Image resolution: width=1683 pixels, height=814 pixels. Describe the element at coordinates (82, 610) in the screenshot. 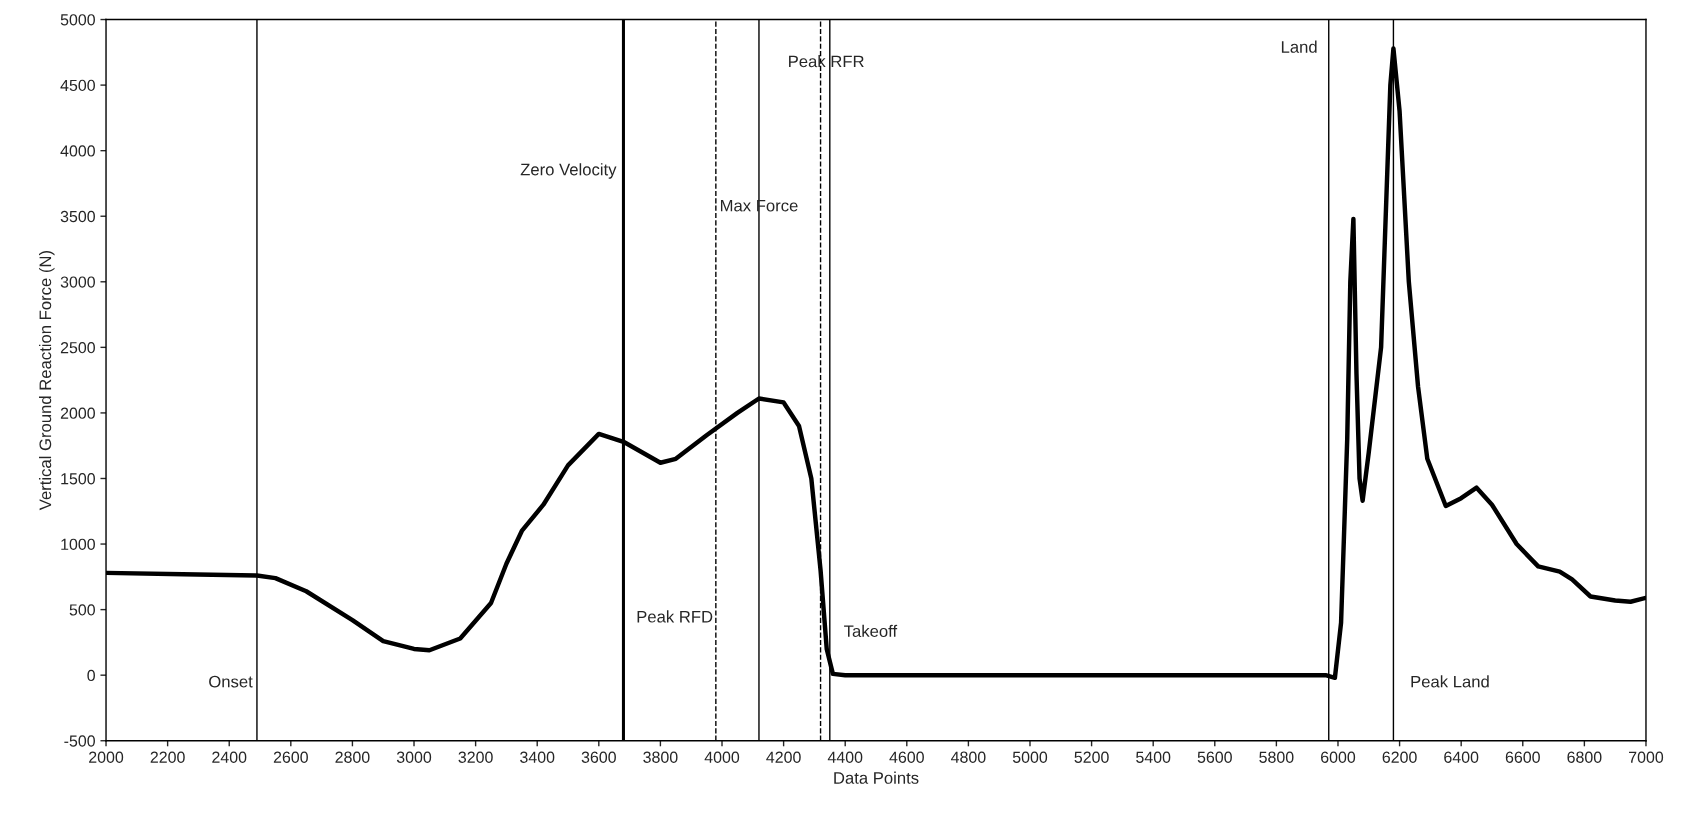

I see `y-tick-label: 500` at that location.